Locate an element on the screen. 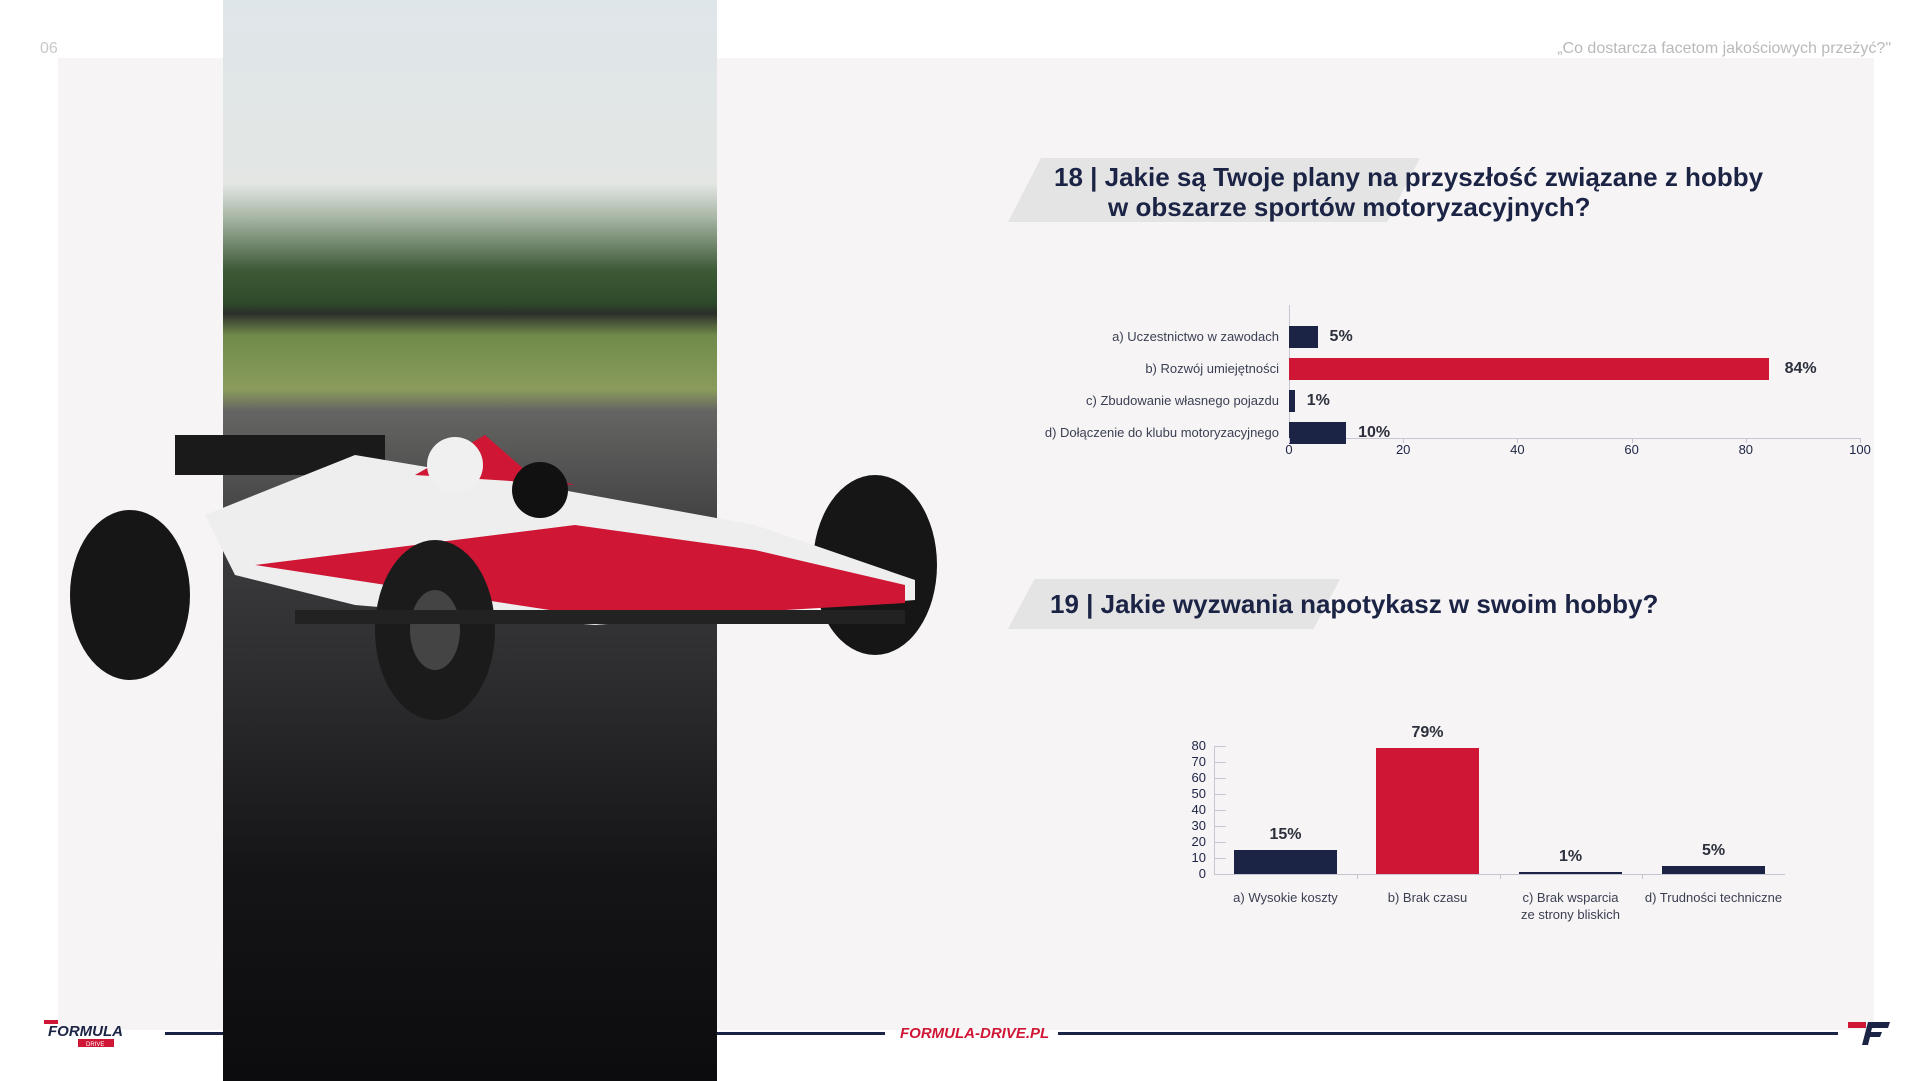 The height and width of the screenshot is (1081, 1921). race-car-image is located at coordinates (503, 577).